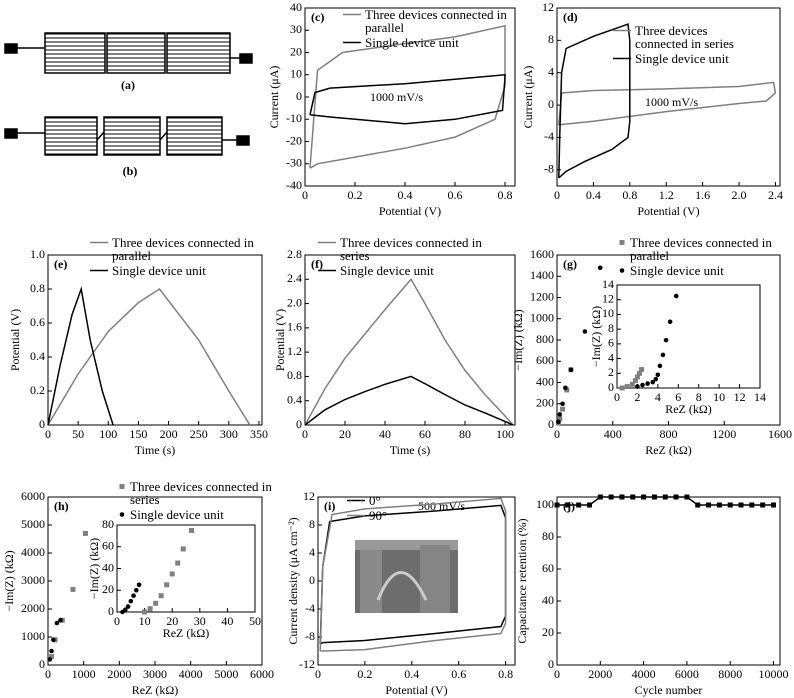 The width and height of the screenshot is (794, 698). I want to click on x-tick-label: 40, so click(385, 434).